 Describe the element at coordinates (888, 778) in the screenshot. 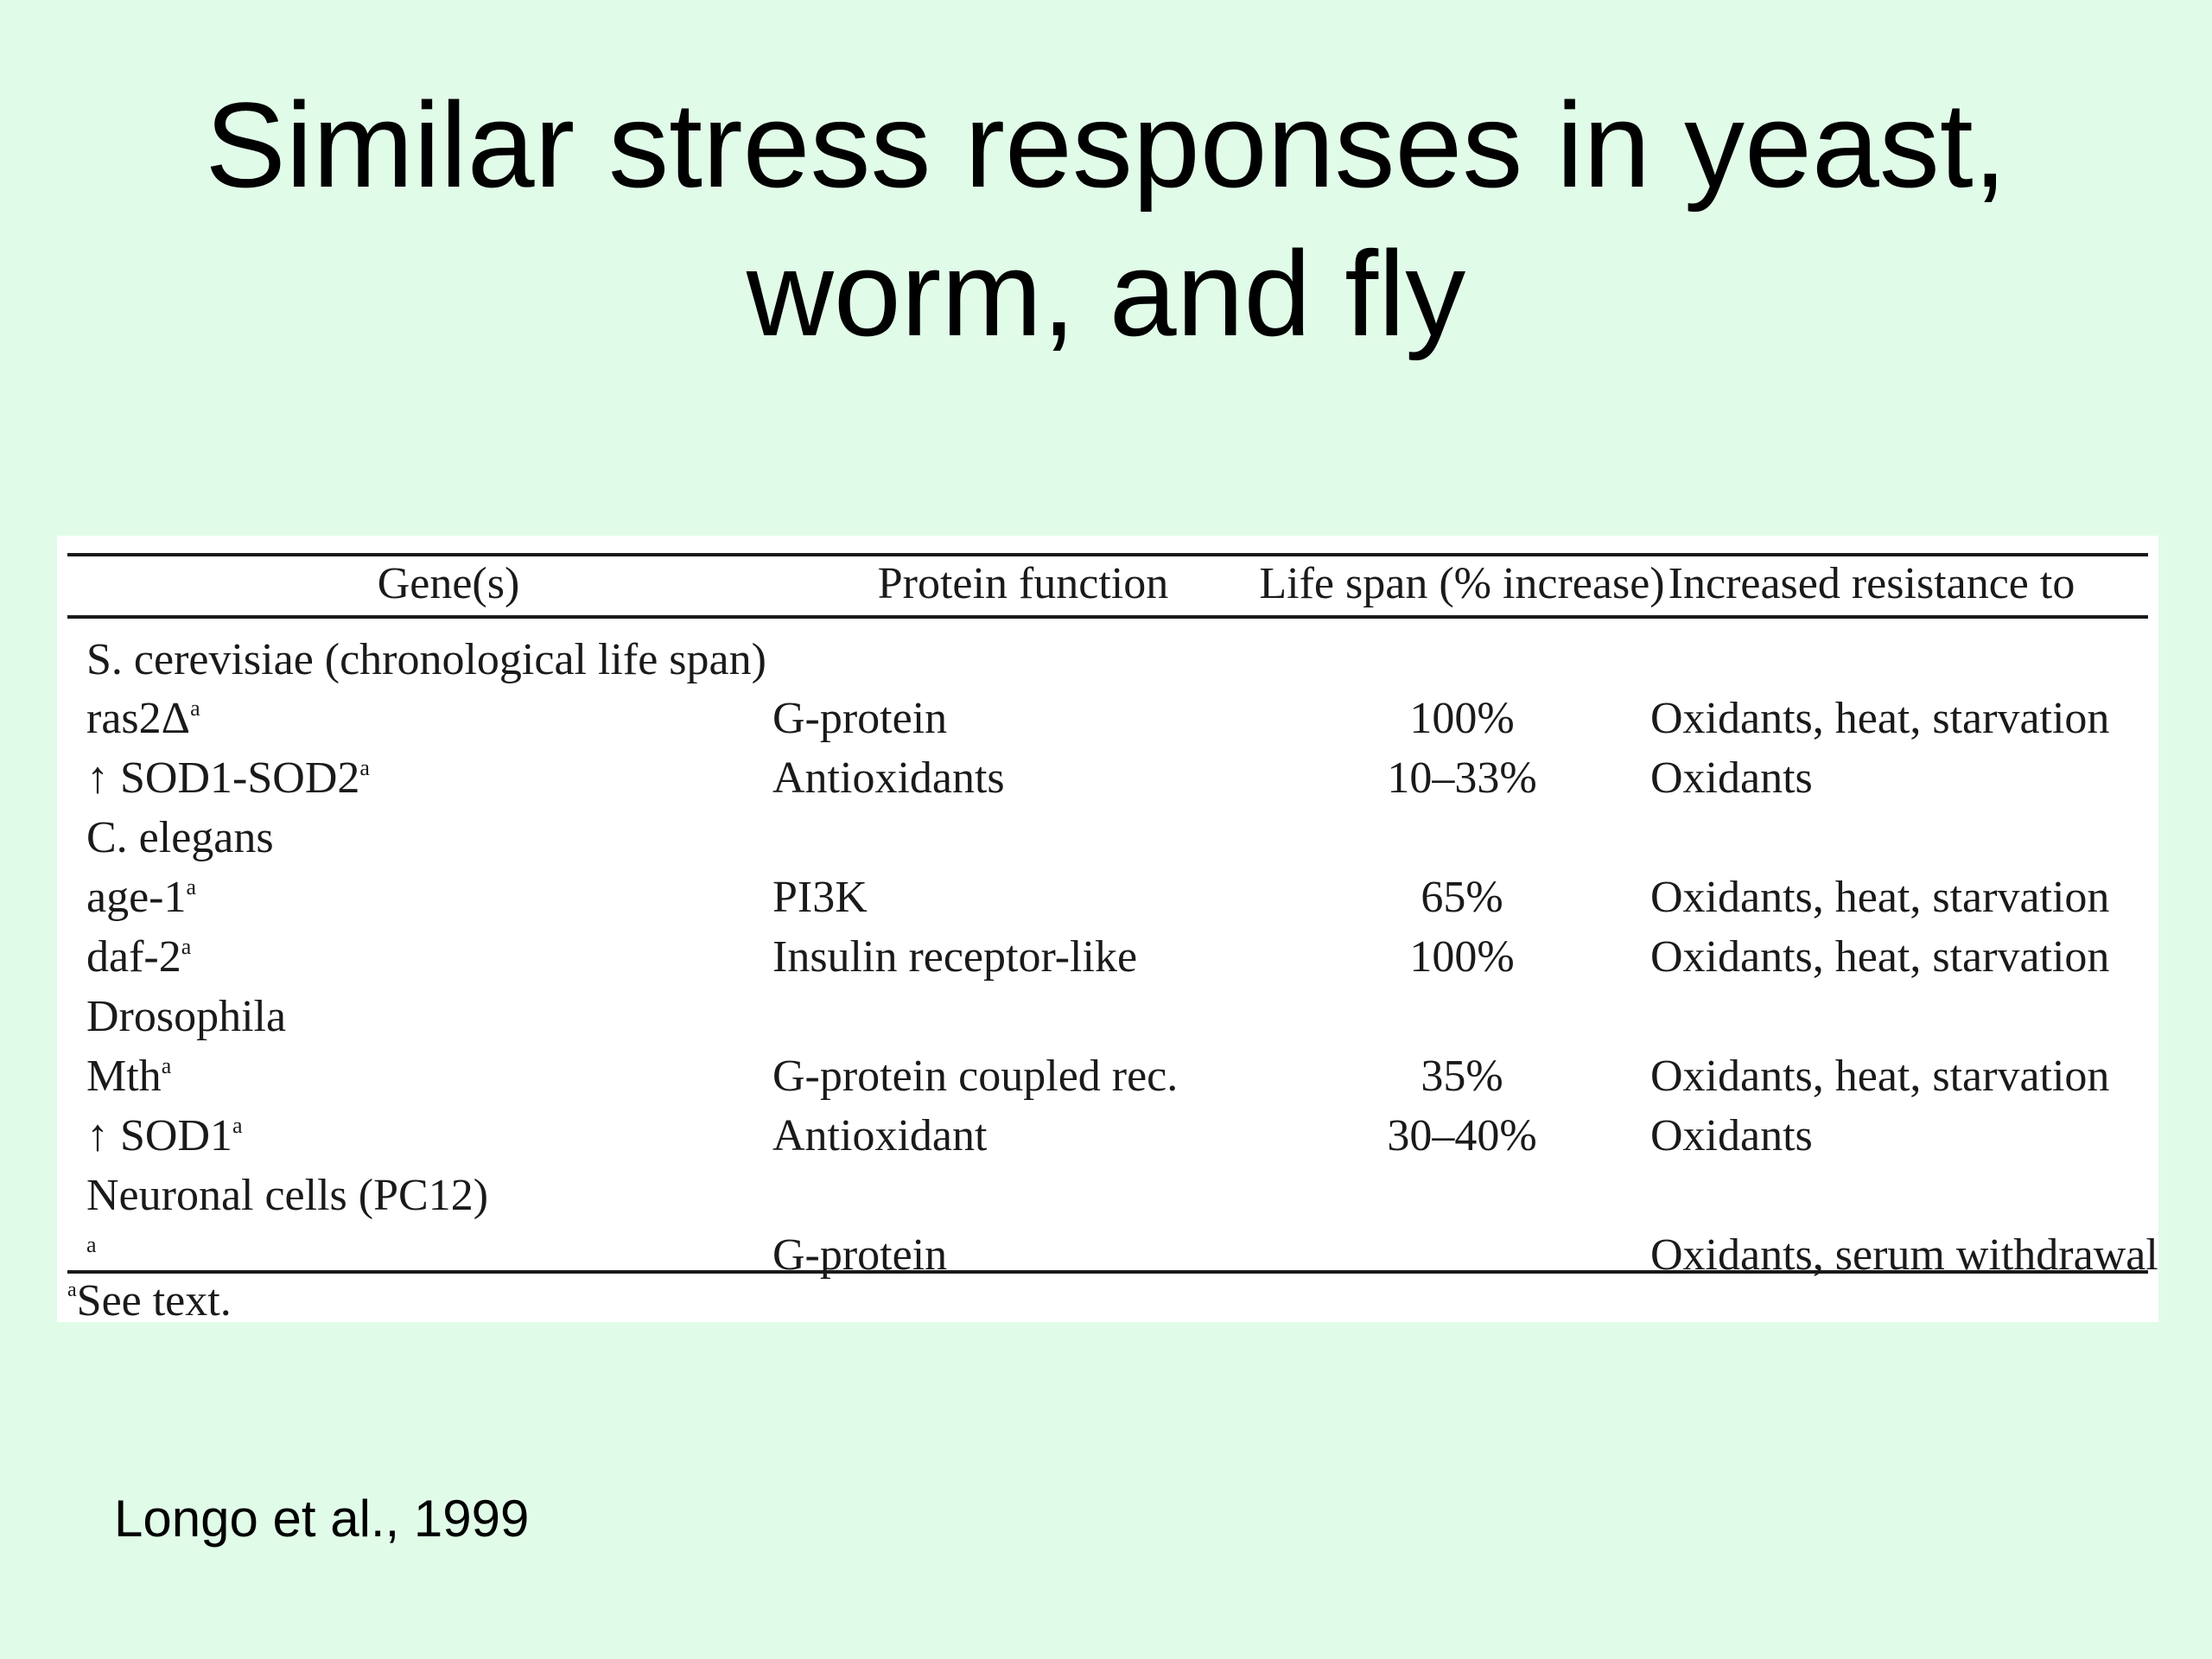

I see `table-row-protein: Antioxidants` at that location.